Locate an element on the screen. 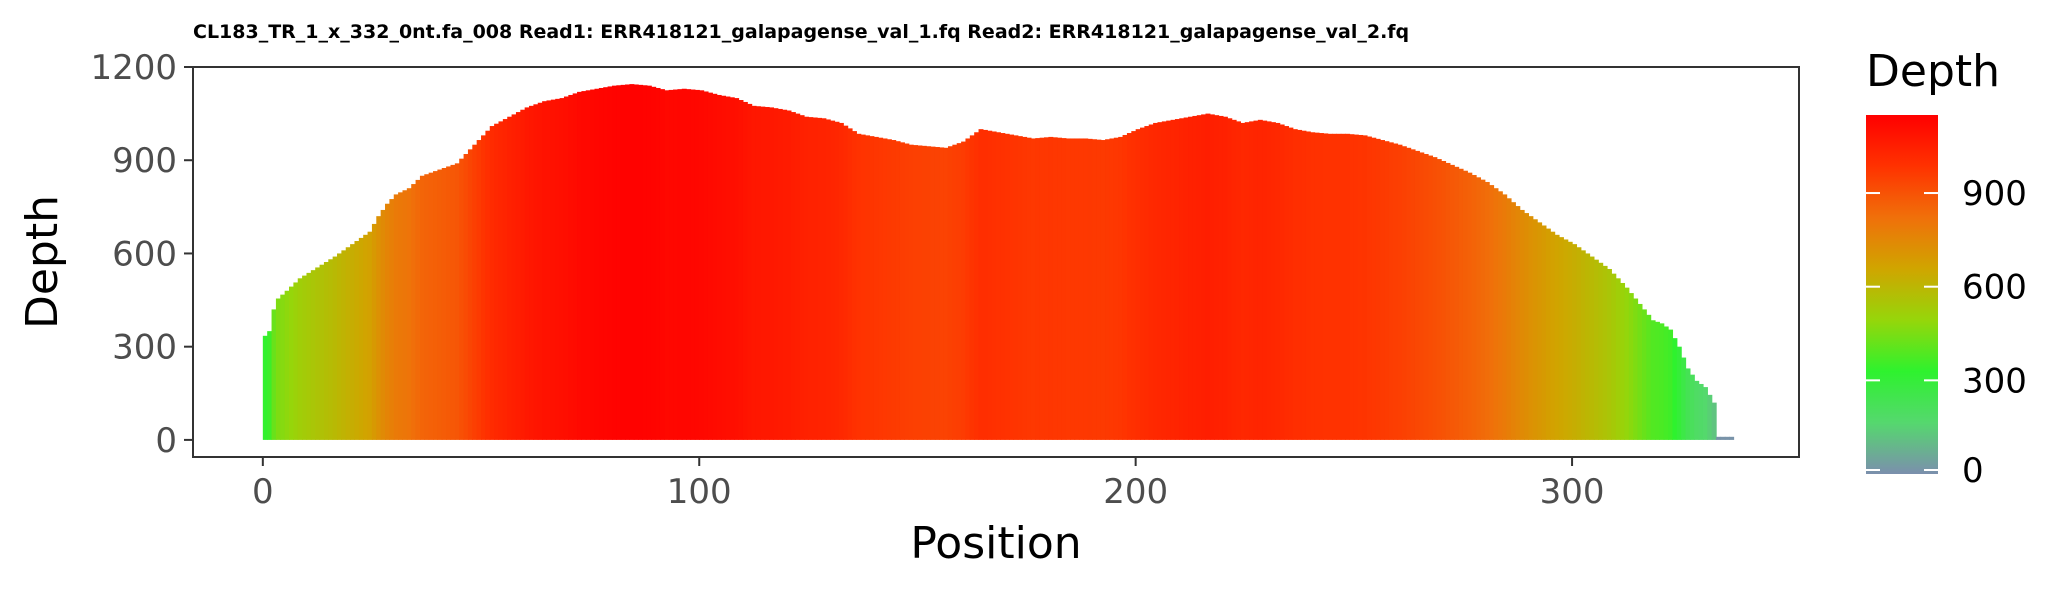 Image resolution: width=2066 pixels, height=590 pixels. x-axis: 0 100 200 300 is located at coordinates (928, 484).